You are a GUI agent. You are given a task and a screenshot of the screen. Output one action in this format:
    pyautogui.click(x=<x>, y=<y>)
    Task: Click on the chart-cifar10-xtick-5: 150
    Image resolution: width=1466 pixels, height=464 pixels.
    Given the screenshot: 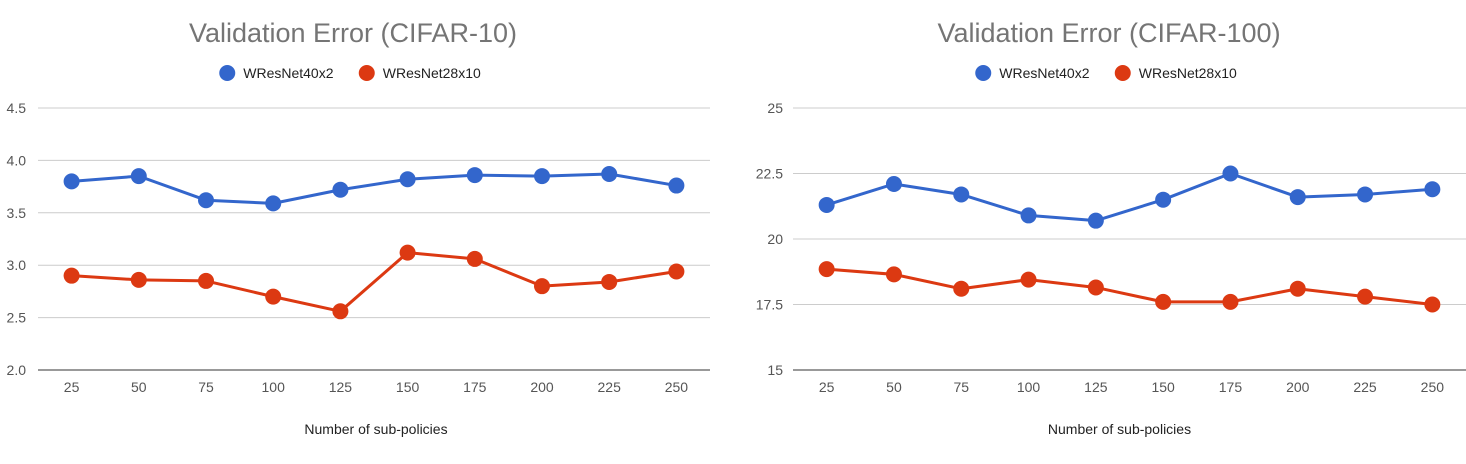 What is the action you would take?
    pyautogui.click(x=408, y=387)
    